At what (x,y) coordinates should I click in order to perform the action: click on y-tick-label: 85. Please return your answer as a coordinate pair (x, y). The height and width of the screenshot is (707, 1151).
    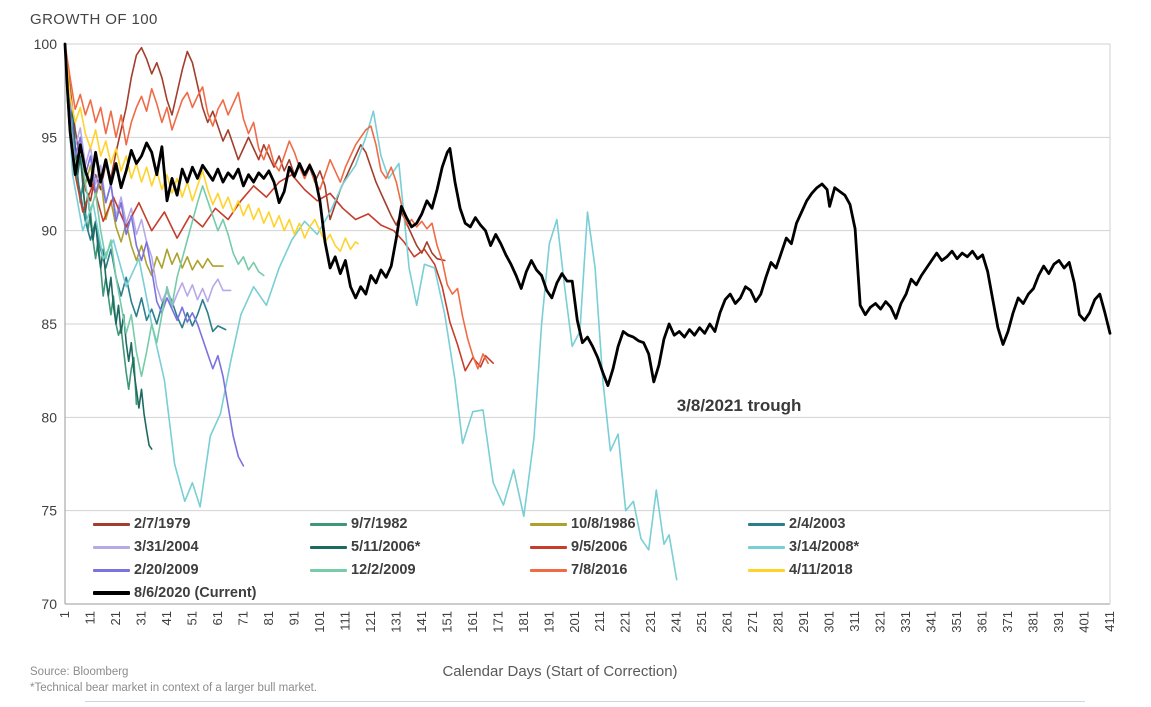
    Looking at the image, I should click on (49, 324).